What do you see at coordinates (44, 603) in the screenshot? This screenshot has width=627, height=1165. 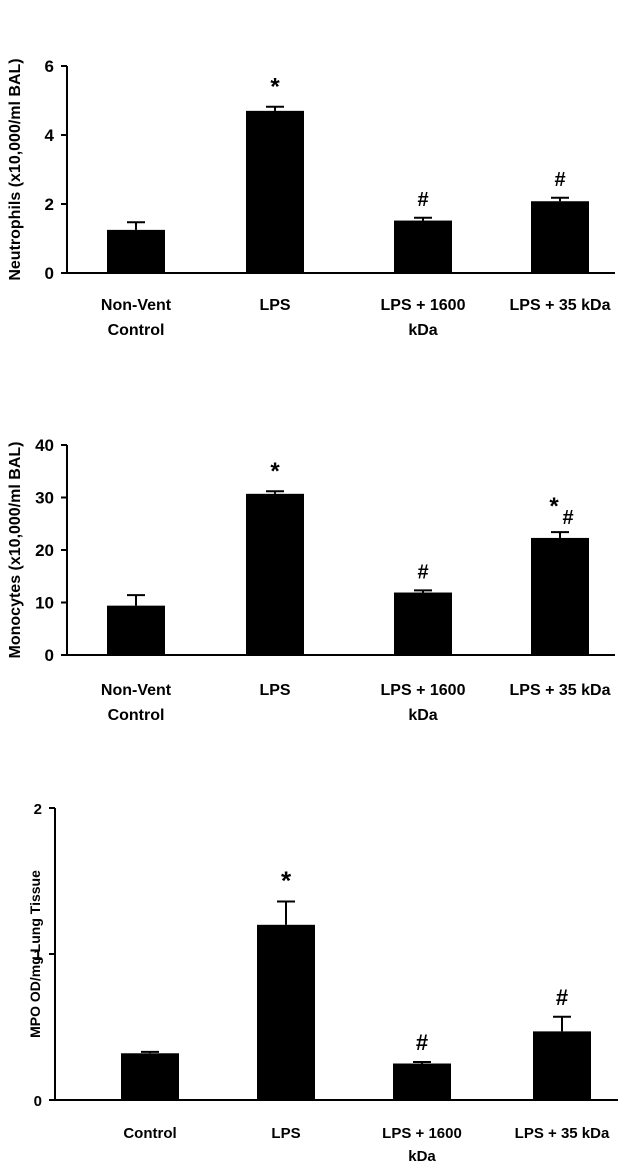 I see `y-tick-label: 10` at bounding box center [44, 603].